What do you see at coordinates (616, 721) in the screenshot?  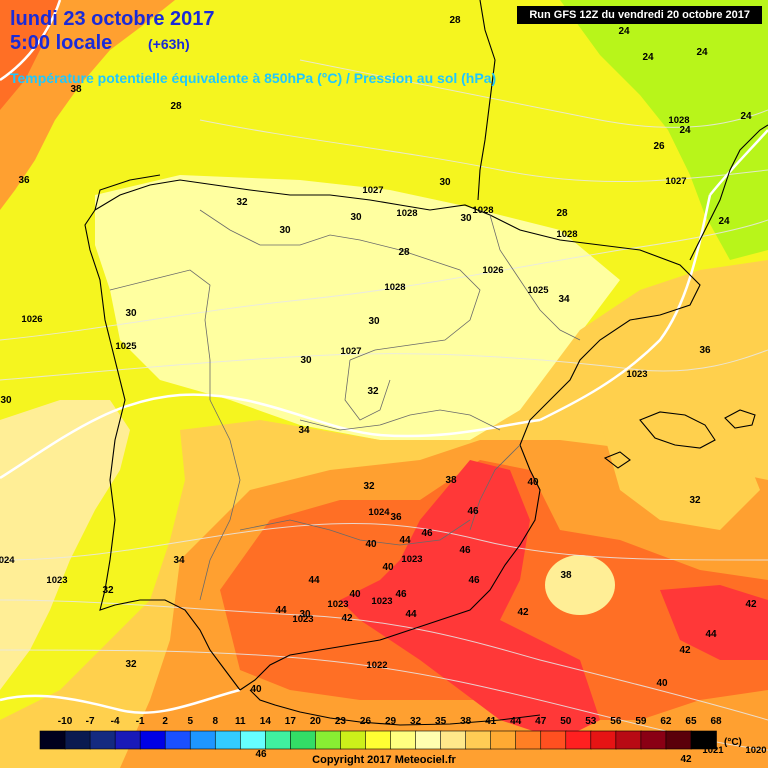 I see `legend-tick: 56` at bounding box center [616, 721].